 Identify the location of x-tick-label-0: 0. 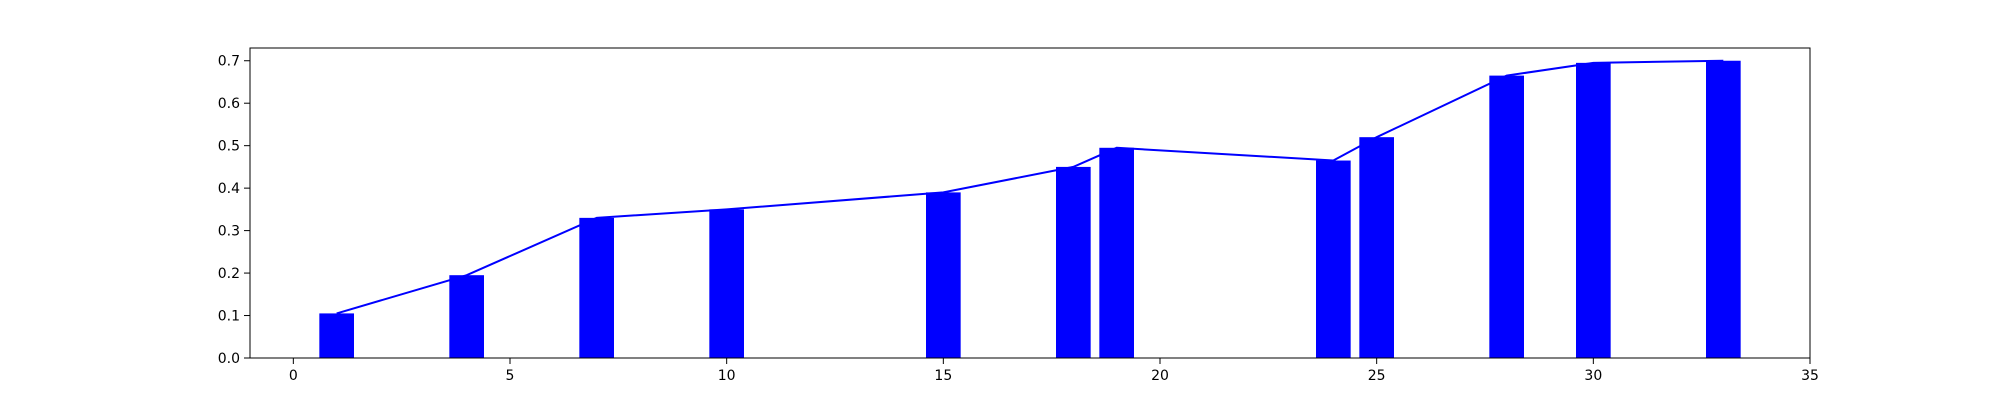
(293, 376).